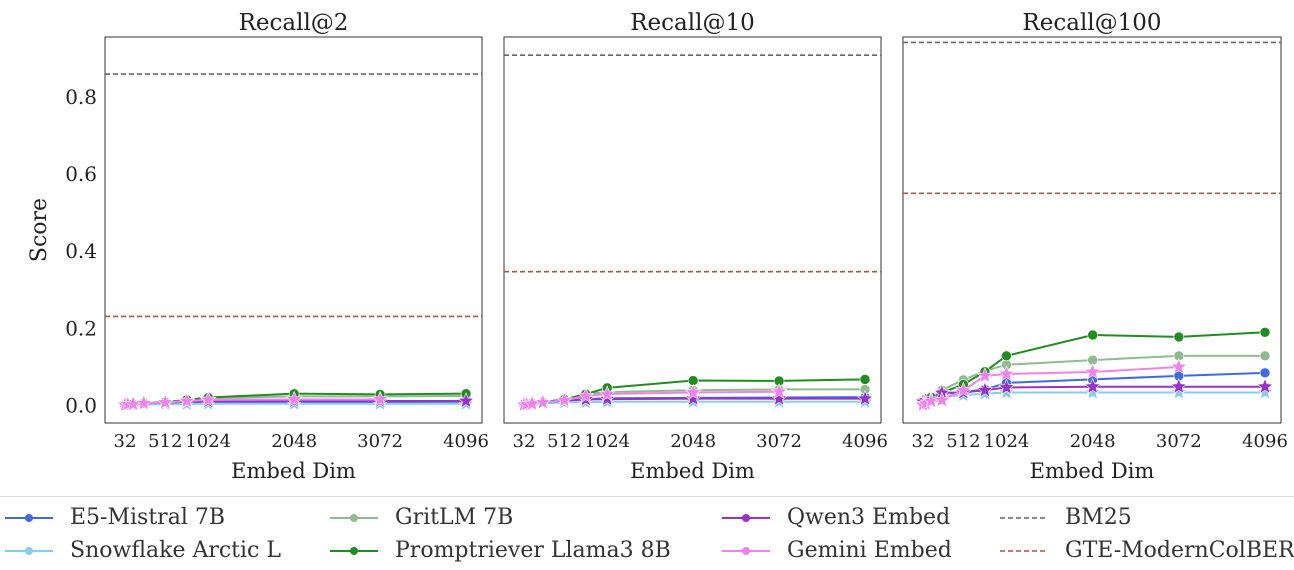 The height and width of the screenshot is (570, 1294). I want to click on legend-label: GTE-ModernColBERT, so click(1179, 550).